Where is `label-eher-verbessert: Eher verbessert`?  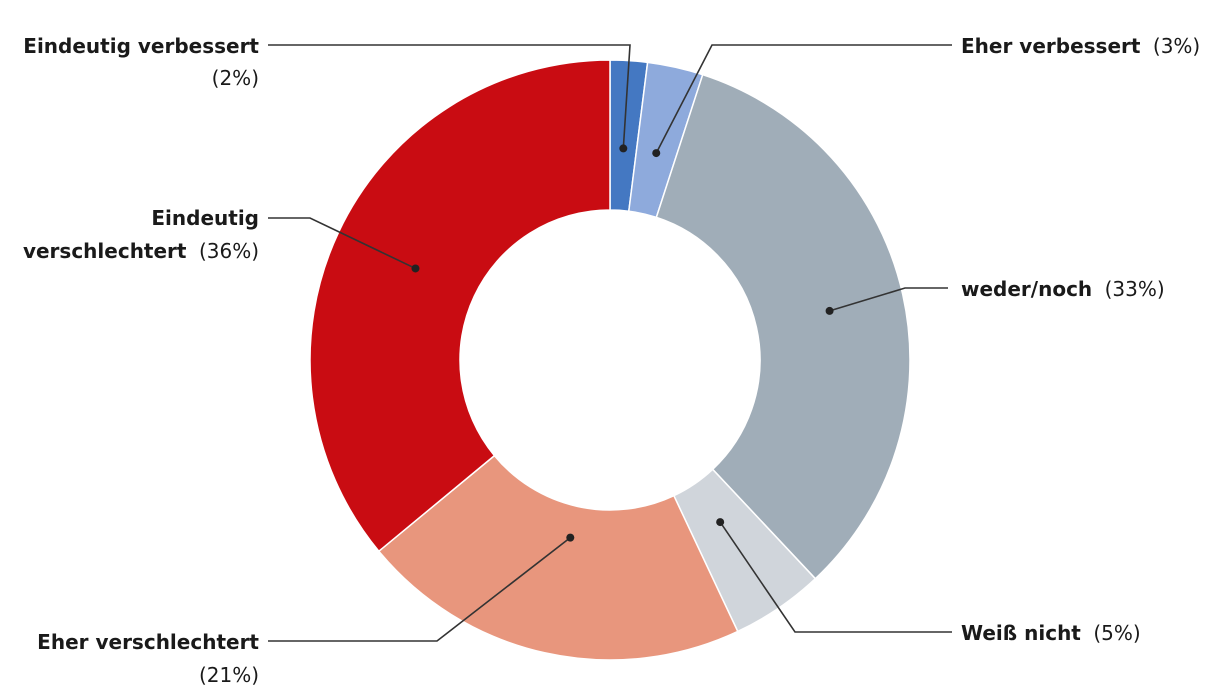
label-eher-verbessert: Eher verbessert is located at coordinates (1051, 46).